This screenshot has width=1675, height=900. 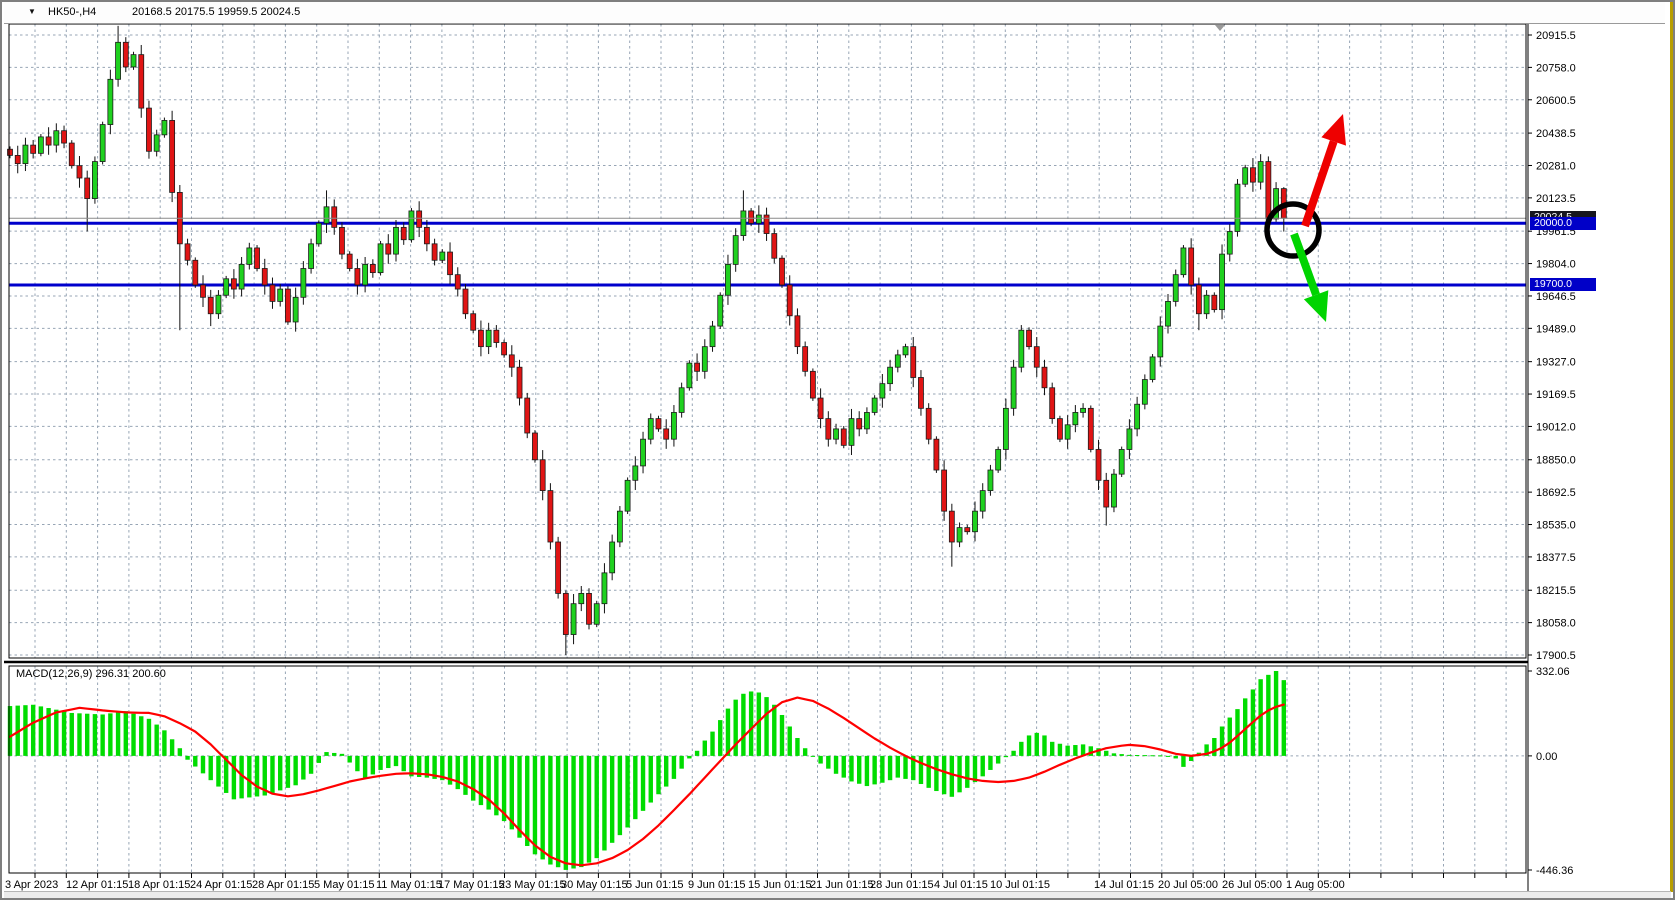 I want to click on time-axis-label: 28 Apr 01:15, so click(x=283, y=885).